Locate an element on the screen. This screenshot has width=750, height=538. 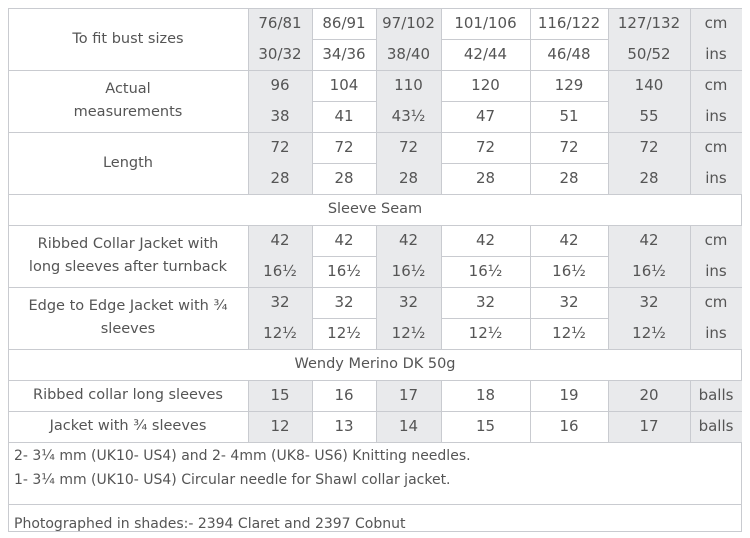
row-label-line: measurements is located at coordinates (128, 112).